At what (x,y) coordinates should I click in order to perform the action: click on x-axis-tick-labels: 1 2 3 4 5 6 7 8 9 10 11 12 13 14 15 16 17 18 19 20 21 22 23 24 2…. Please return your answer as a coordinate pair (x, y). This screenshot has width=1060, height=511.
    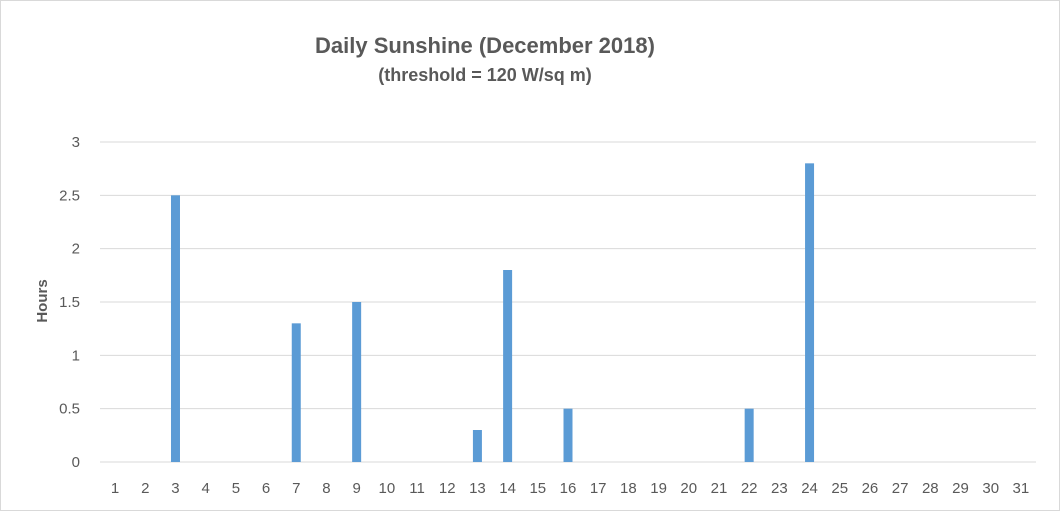
    Looking at the image, I should click on (570, 488).